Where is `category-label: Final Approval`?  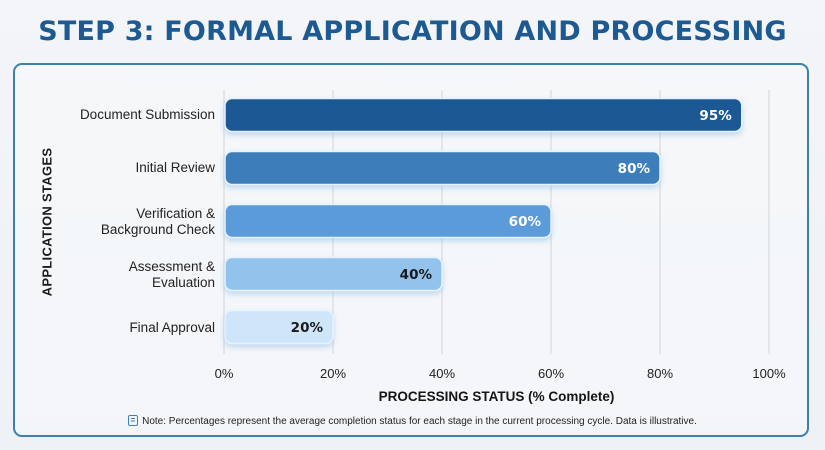 category-label: Final Approval is located at coordinates (172, 327).